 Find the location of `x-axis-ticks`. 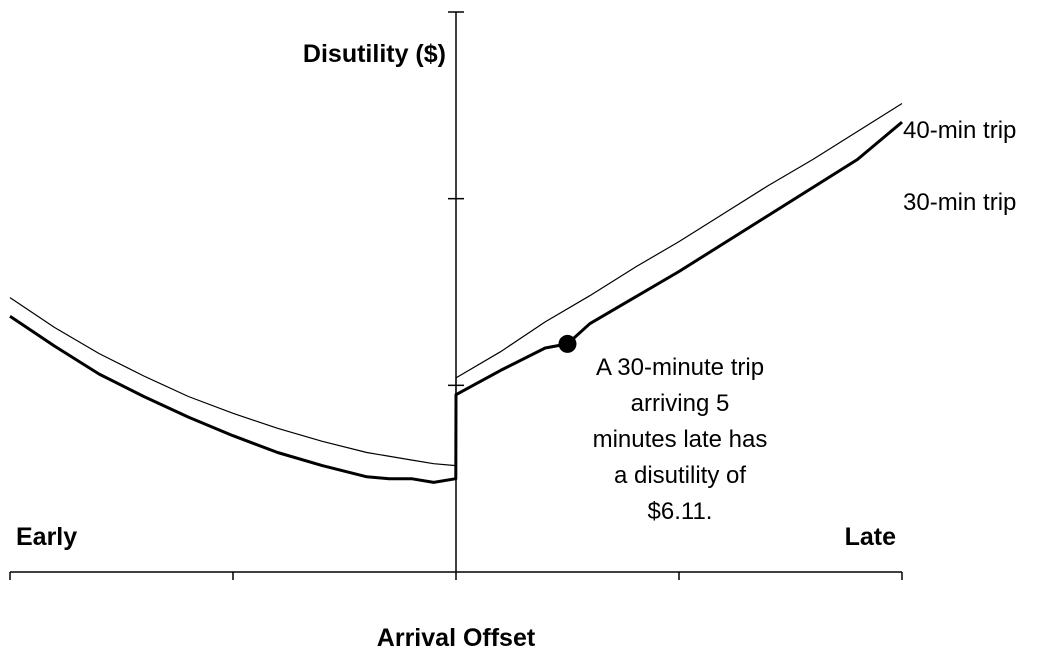

x-axis-ticks is located at coordinates (456, 576).